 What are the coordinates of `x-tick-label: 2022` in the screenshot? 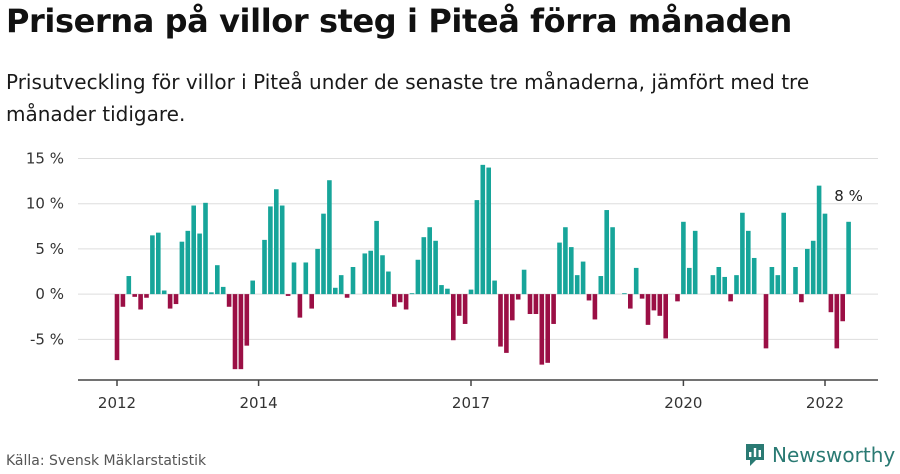 It's located at (825, 403).